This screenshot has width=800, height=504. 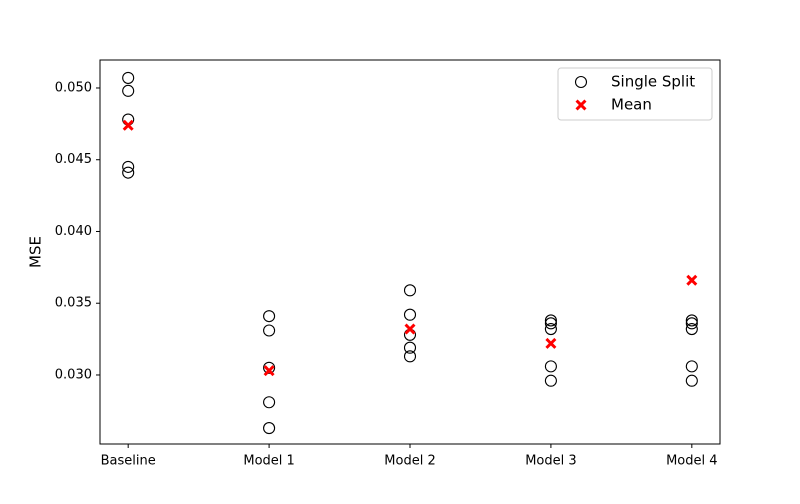 I want to click on legend-box, so click(x=635, y=94).